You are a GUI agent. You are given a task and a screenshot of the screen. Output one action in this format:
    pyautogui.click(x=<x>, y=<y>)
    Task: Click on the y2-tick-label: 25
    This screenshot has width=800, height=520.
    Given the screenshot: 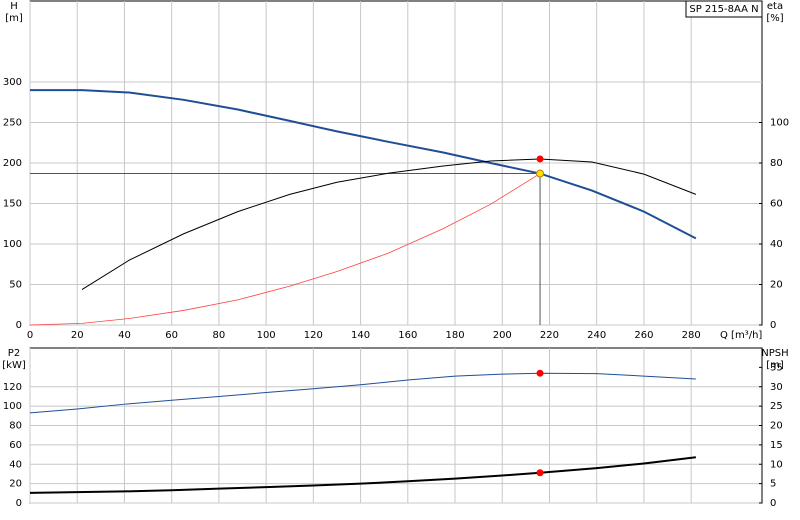 What is the action you would take?
    pyautogui.click(x=776, y=406)
    